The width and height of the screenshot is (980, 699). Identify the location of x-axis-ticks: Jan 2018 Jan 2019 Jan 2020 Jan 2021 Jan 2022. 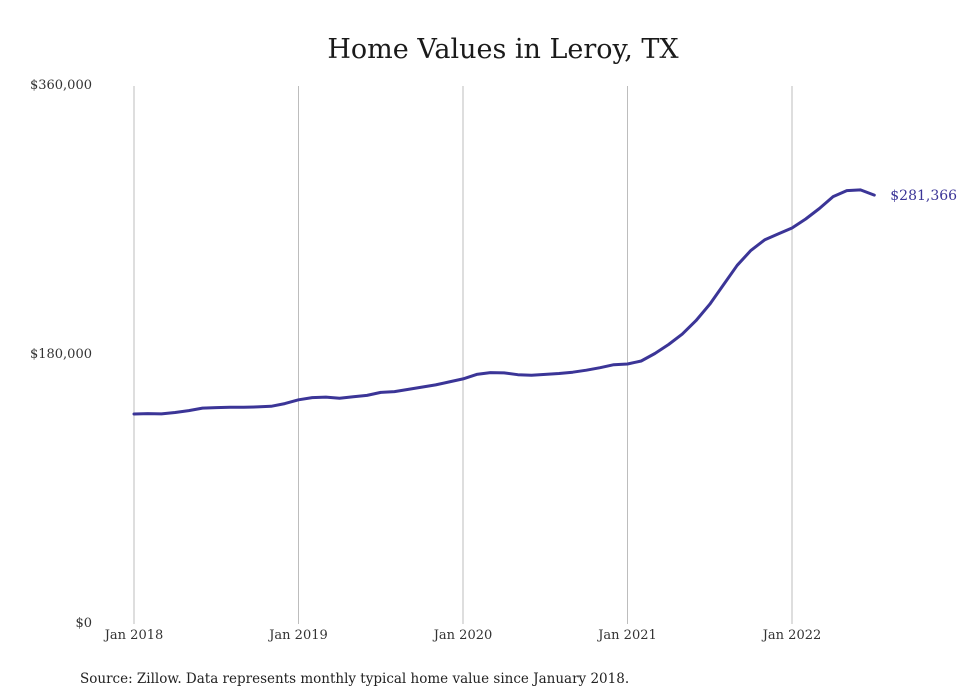
(462, 635).